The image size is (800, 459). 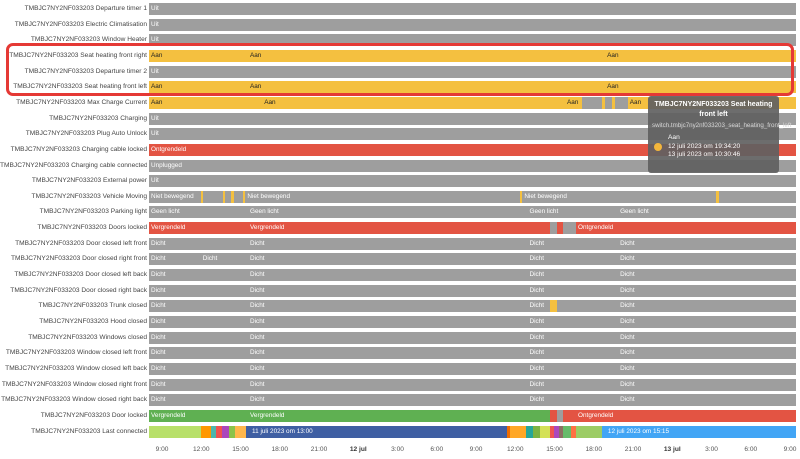 I want to click on state-track: Geen licht Geen licht Geen licht Geen licht, so click(x=472, y=212).